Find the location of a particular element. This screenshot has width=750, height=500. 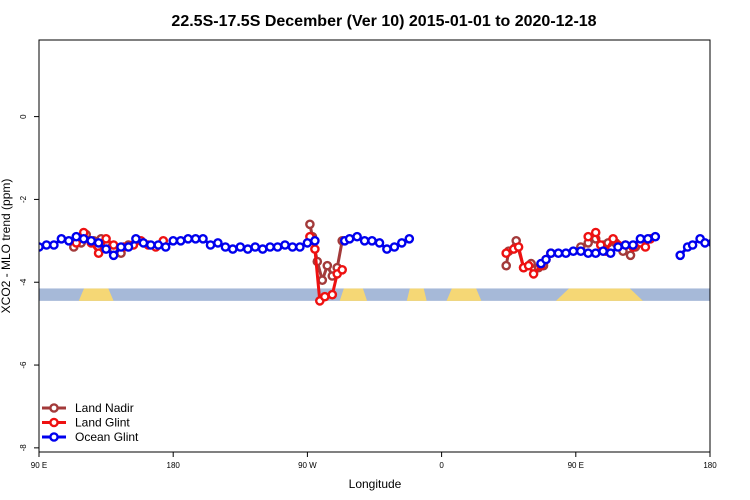

y-tick-label: -6 is located at coordinates (23, 365).